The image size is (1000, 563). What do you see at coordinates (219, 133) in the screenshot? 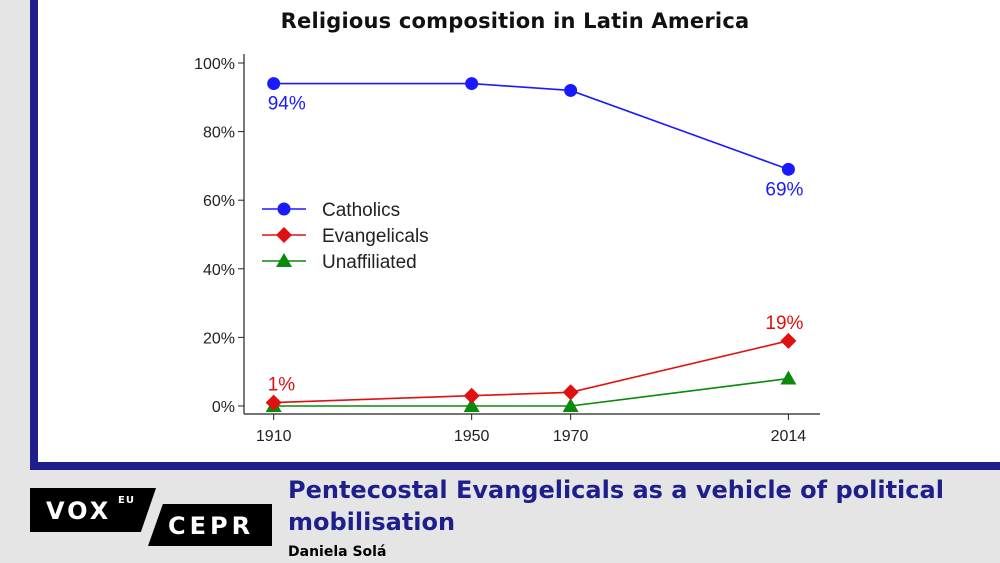
I see `y-tick-label: 80%` at bounding box center [219, 133].